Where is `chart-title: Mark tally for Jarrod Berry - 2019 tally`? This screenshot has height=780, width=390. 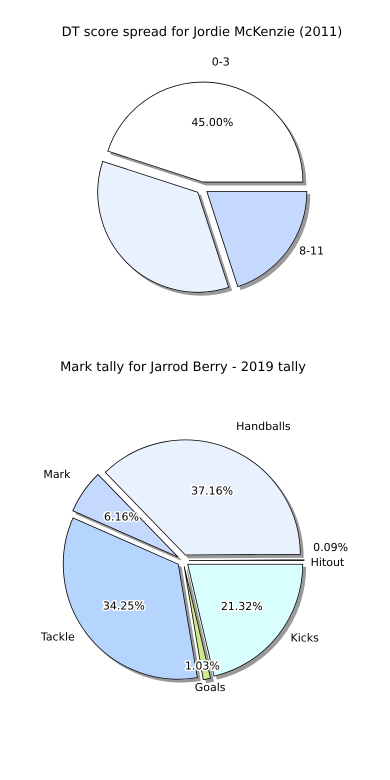
chart-title: Mark tally for Jarrod Berry - 2019 tally is located at coordinates (183, 367).